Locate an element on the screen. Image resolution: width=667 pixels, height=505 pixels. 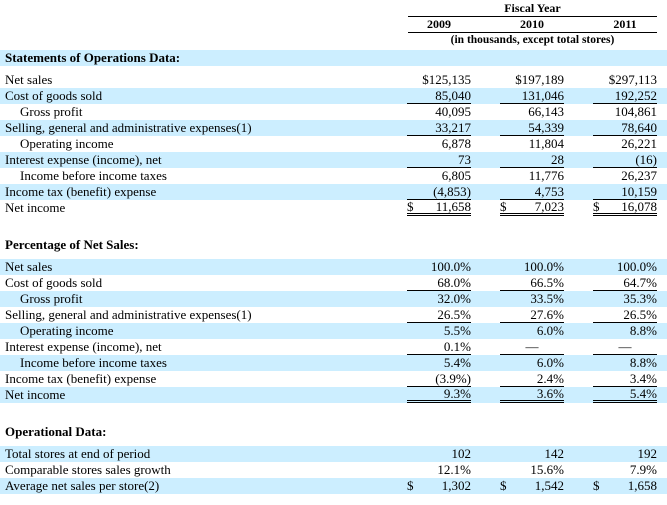
cell-value: 85,040 is located at coordinates (439, 96).